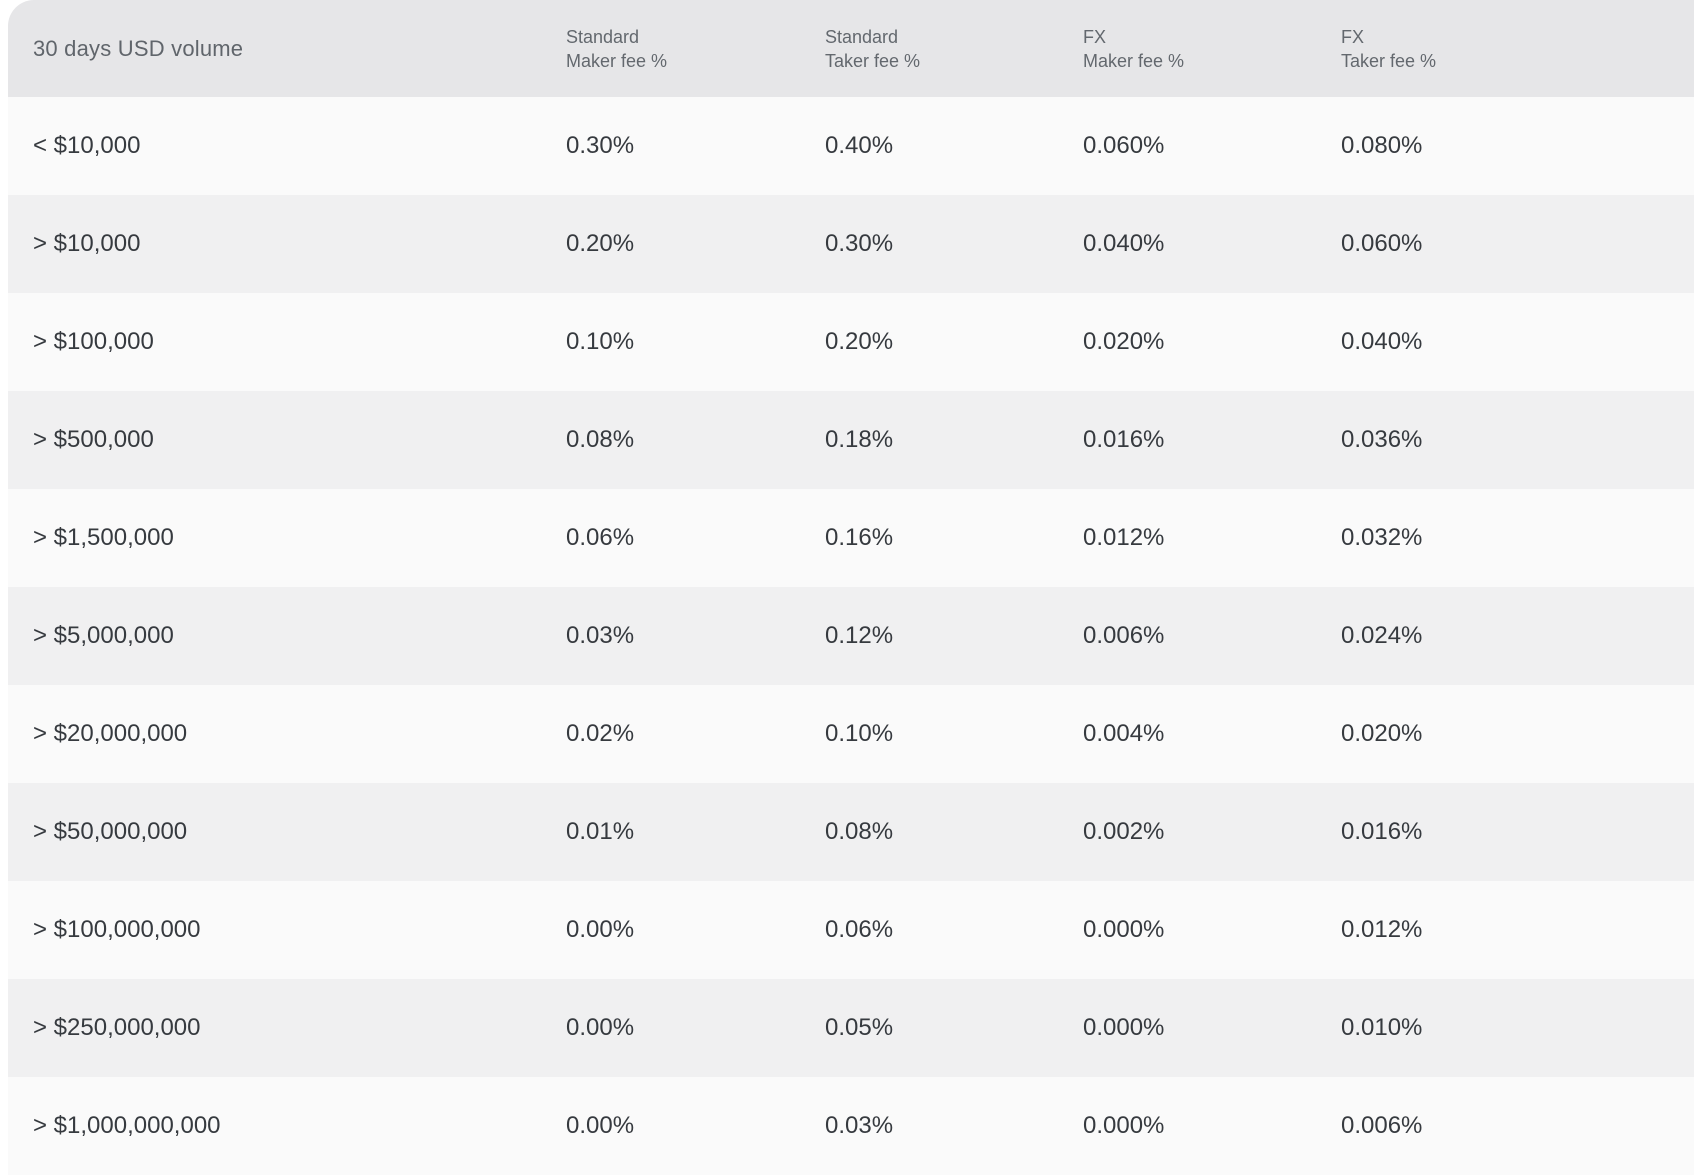  Describe the element at coordinates (103, 635) in the screenshot. I see `volume-cell: > $5,000,000` at that location.